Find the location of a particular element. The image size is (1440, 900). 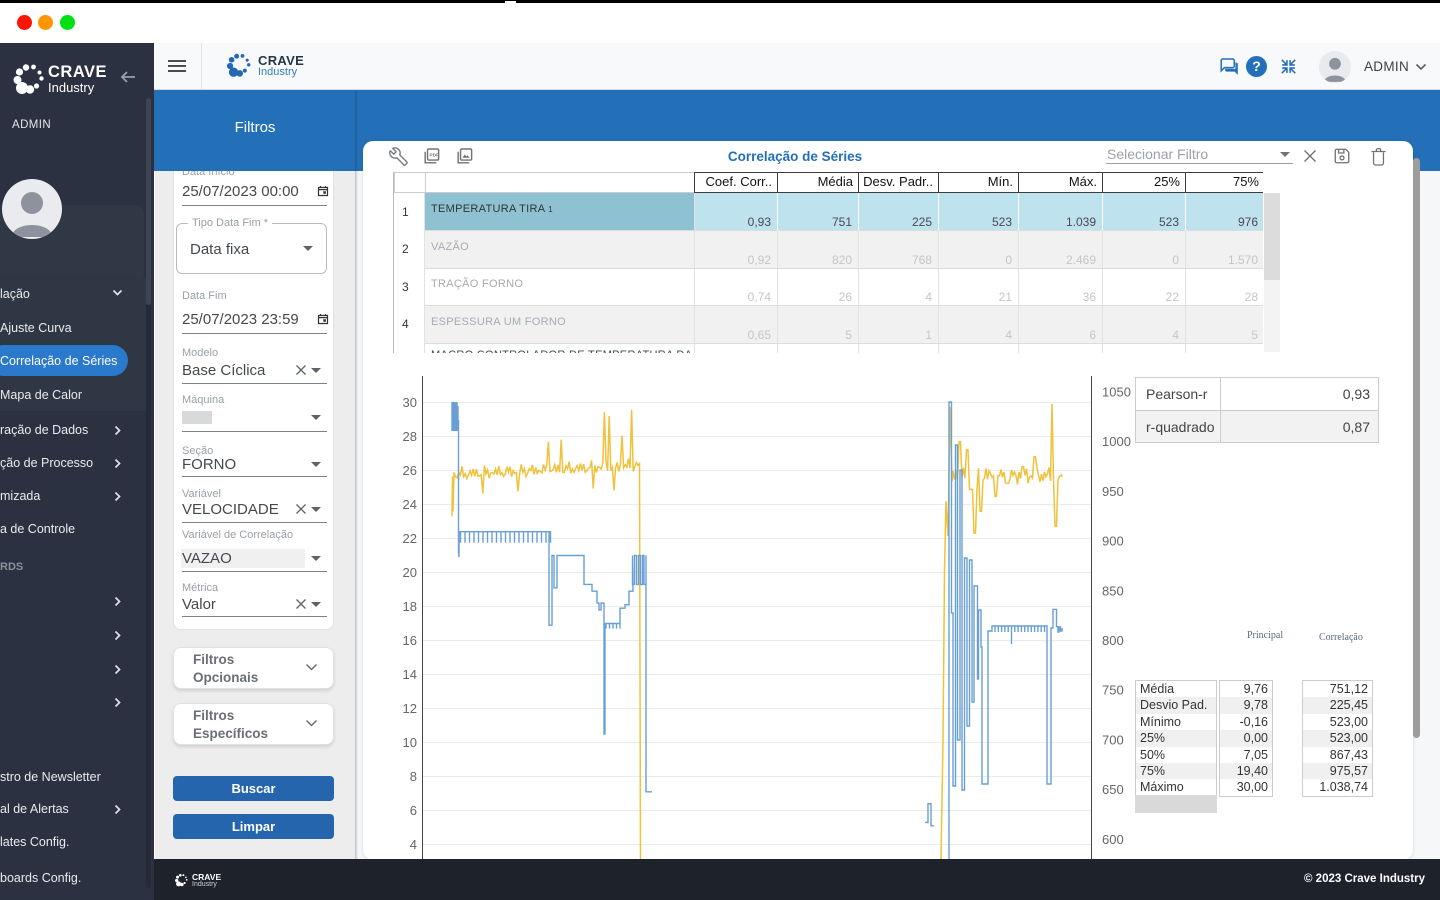

svg-text: 600 is located at coordinates (1113, 839).